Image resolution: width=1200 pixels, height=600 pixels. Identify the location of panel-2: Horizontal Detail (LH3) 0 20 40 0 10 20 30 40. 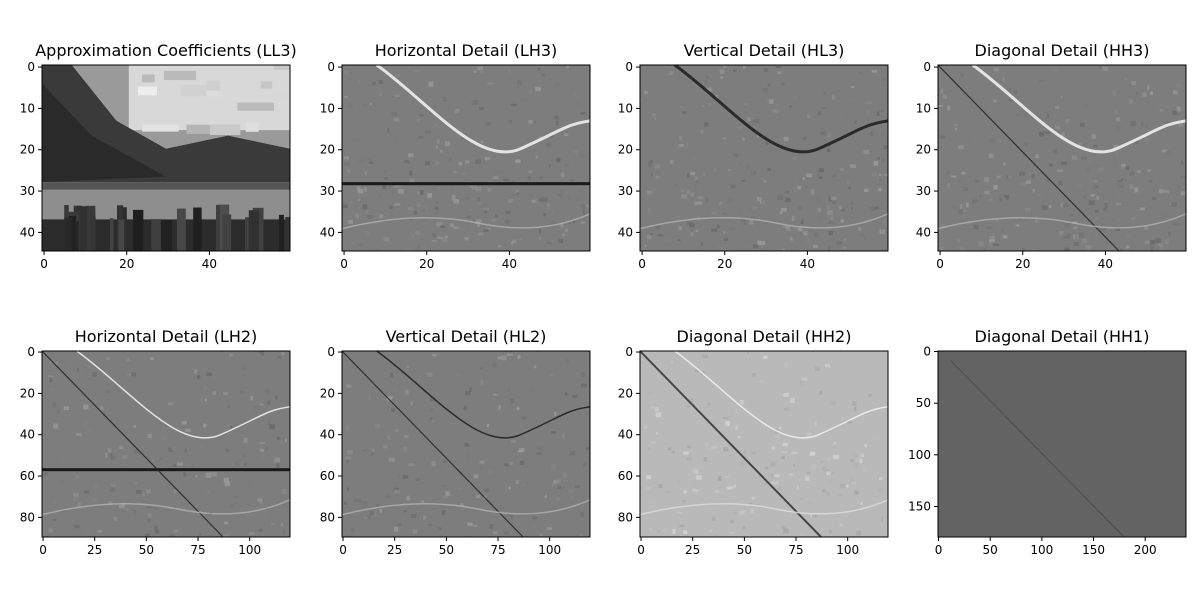
(455, 156).